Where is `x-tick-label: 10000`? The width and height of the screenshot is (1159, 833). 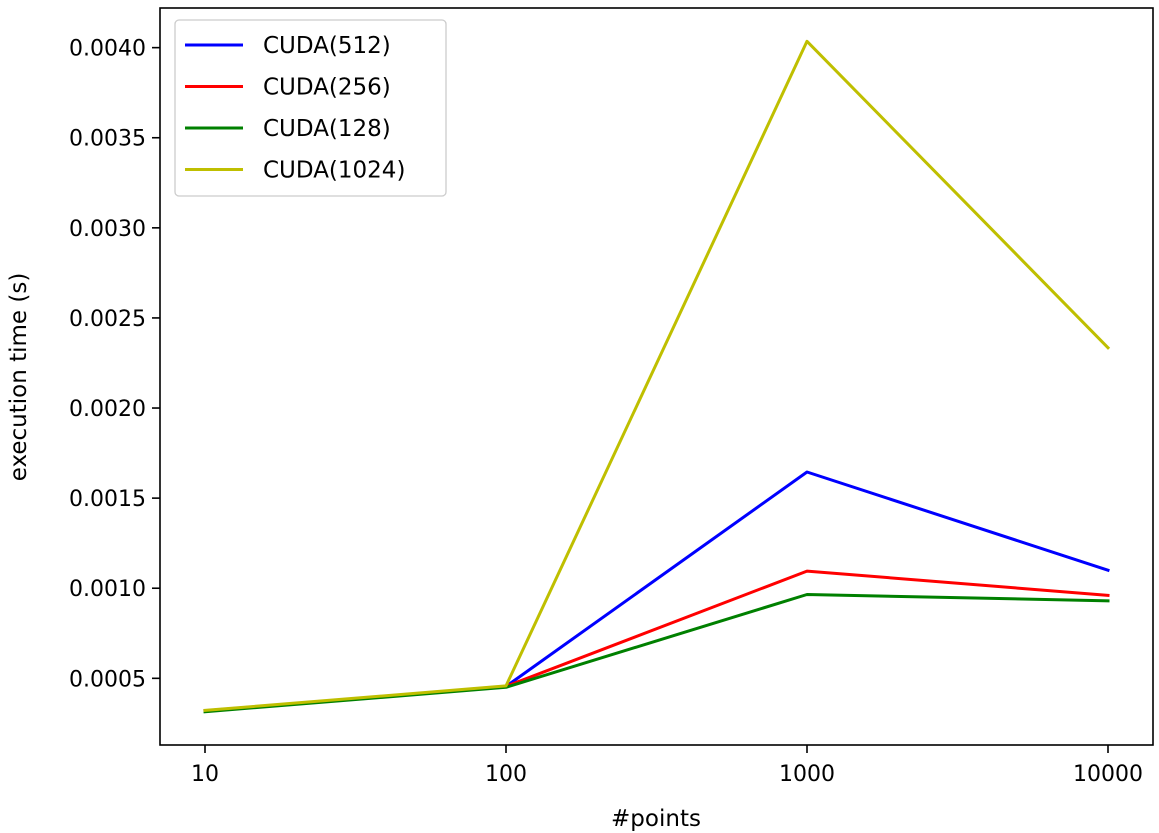 x-tick-label: 10000 is located at coordinates (1108, 774).